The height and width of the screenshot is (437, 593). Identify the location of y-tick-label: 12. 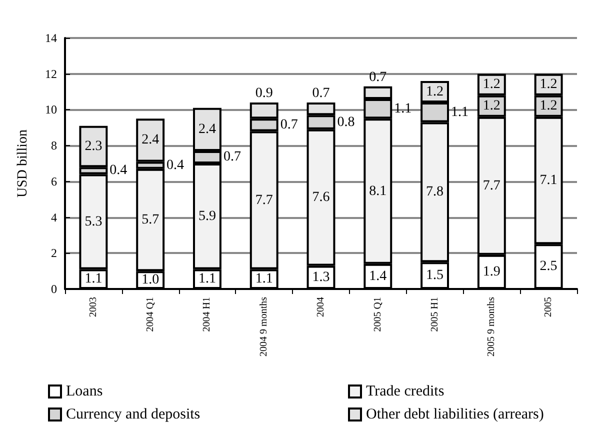
(51, 73).